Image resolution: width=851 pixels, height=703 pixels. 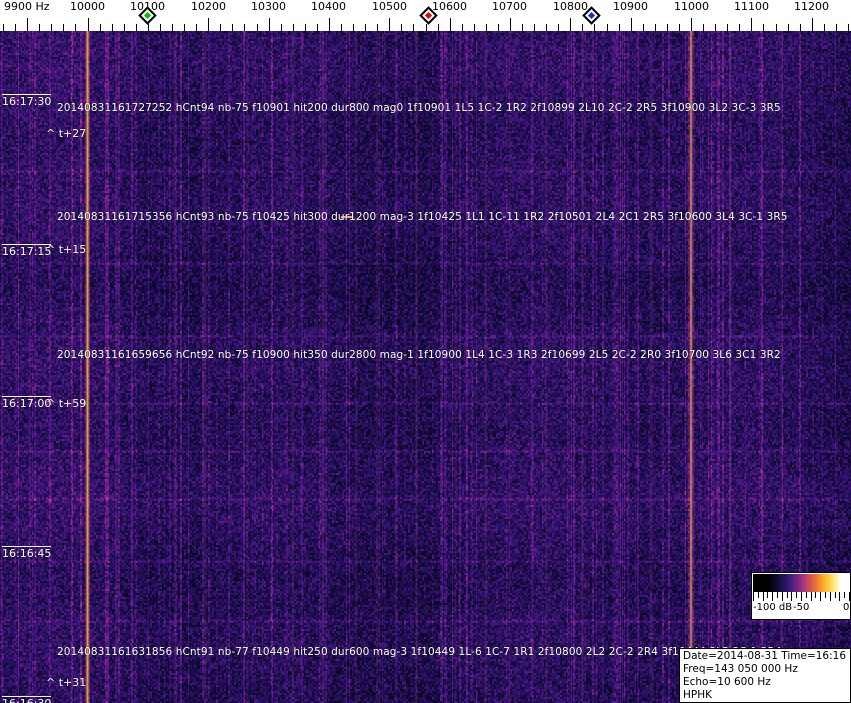 I want to click on axis-tick-label: 11000, so click(x=691, y=6).